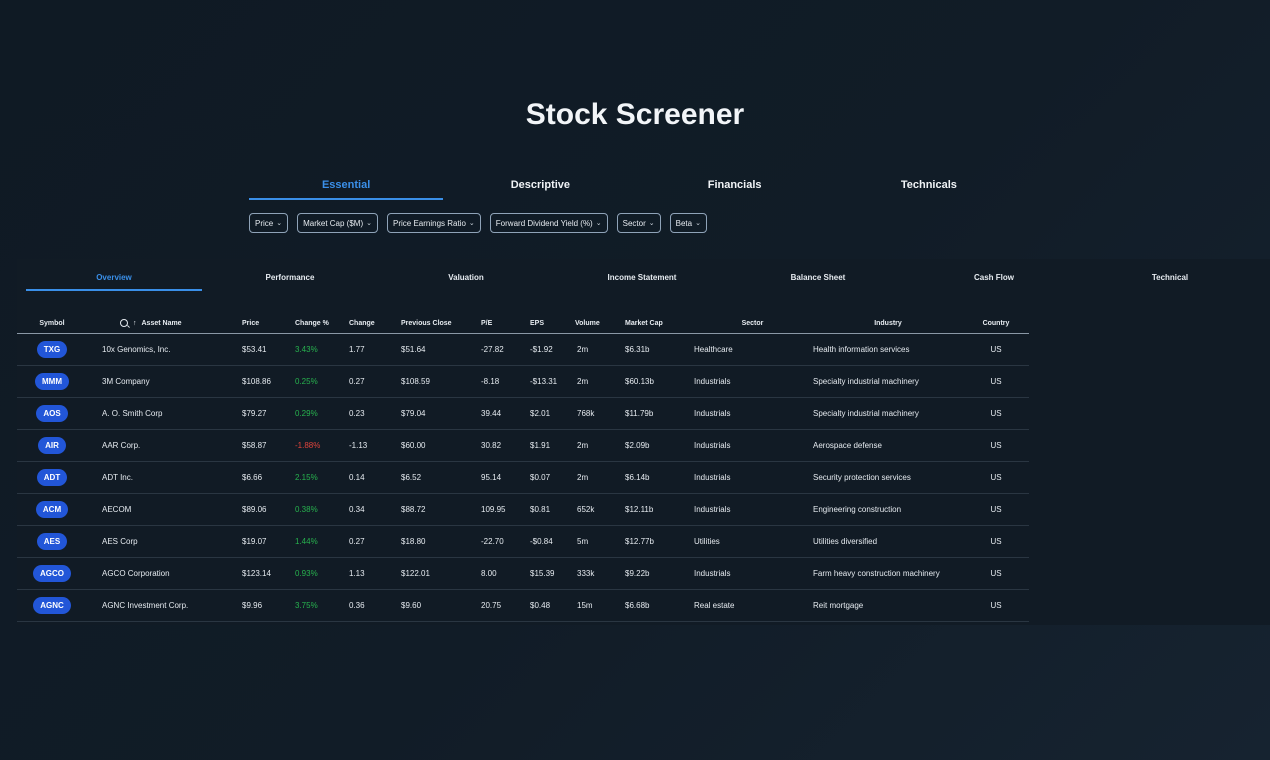 This screenshot has height=760, width=1270. Describe the element at coordinates (268, 477) in the screenshot. I see `price-cell: $6.66` at that location.